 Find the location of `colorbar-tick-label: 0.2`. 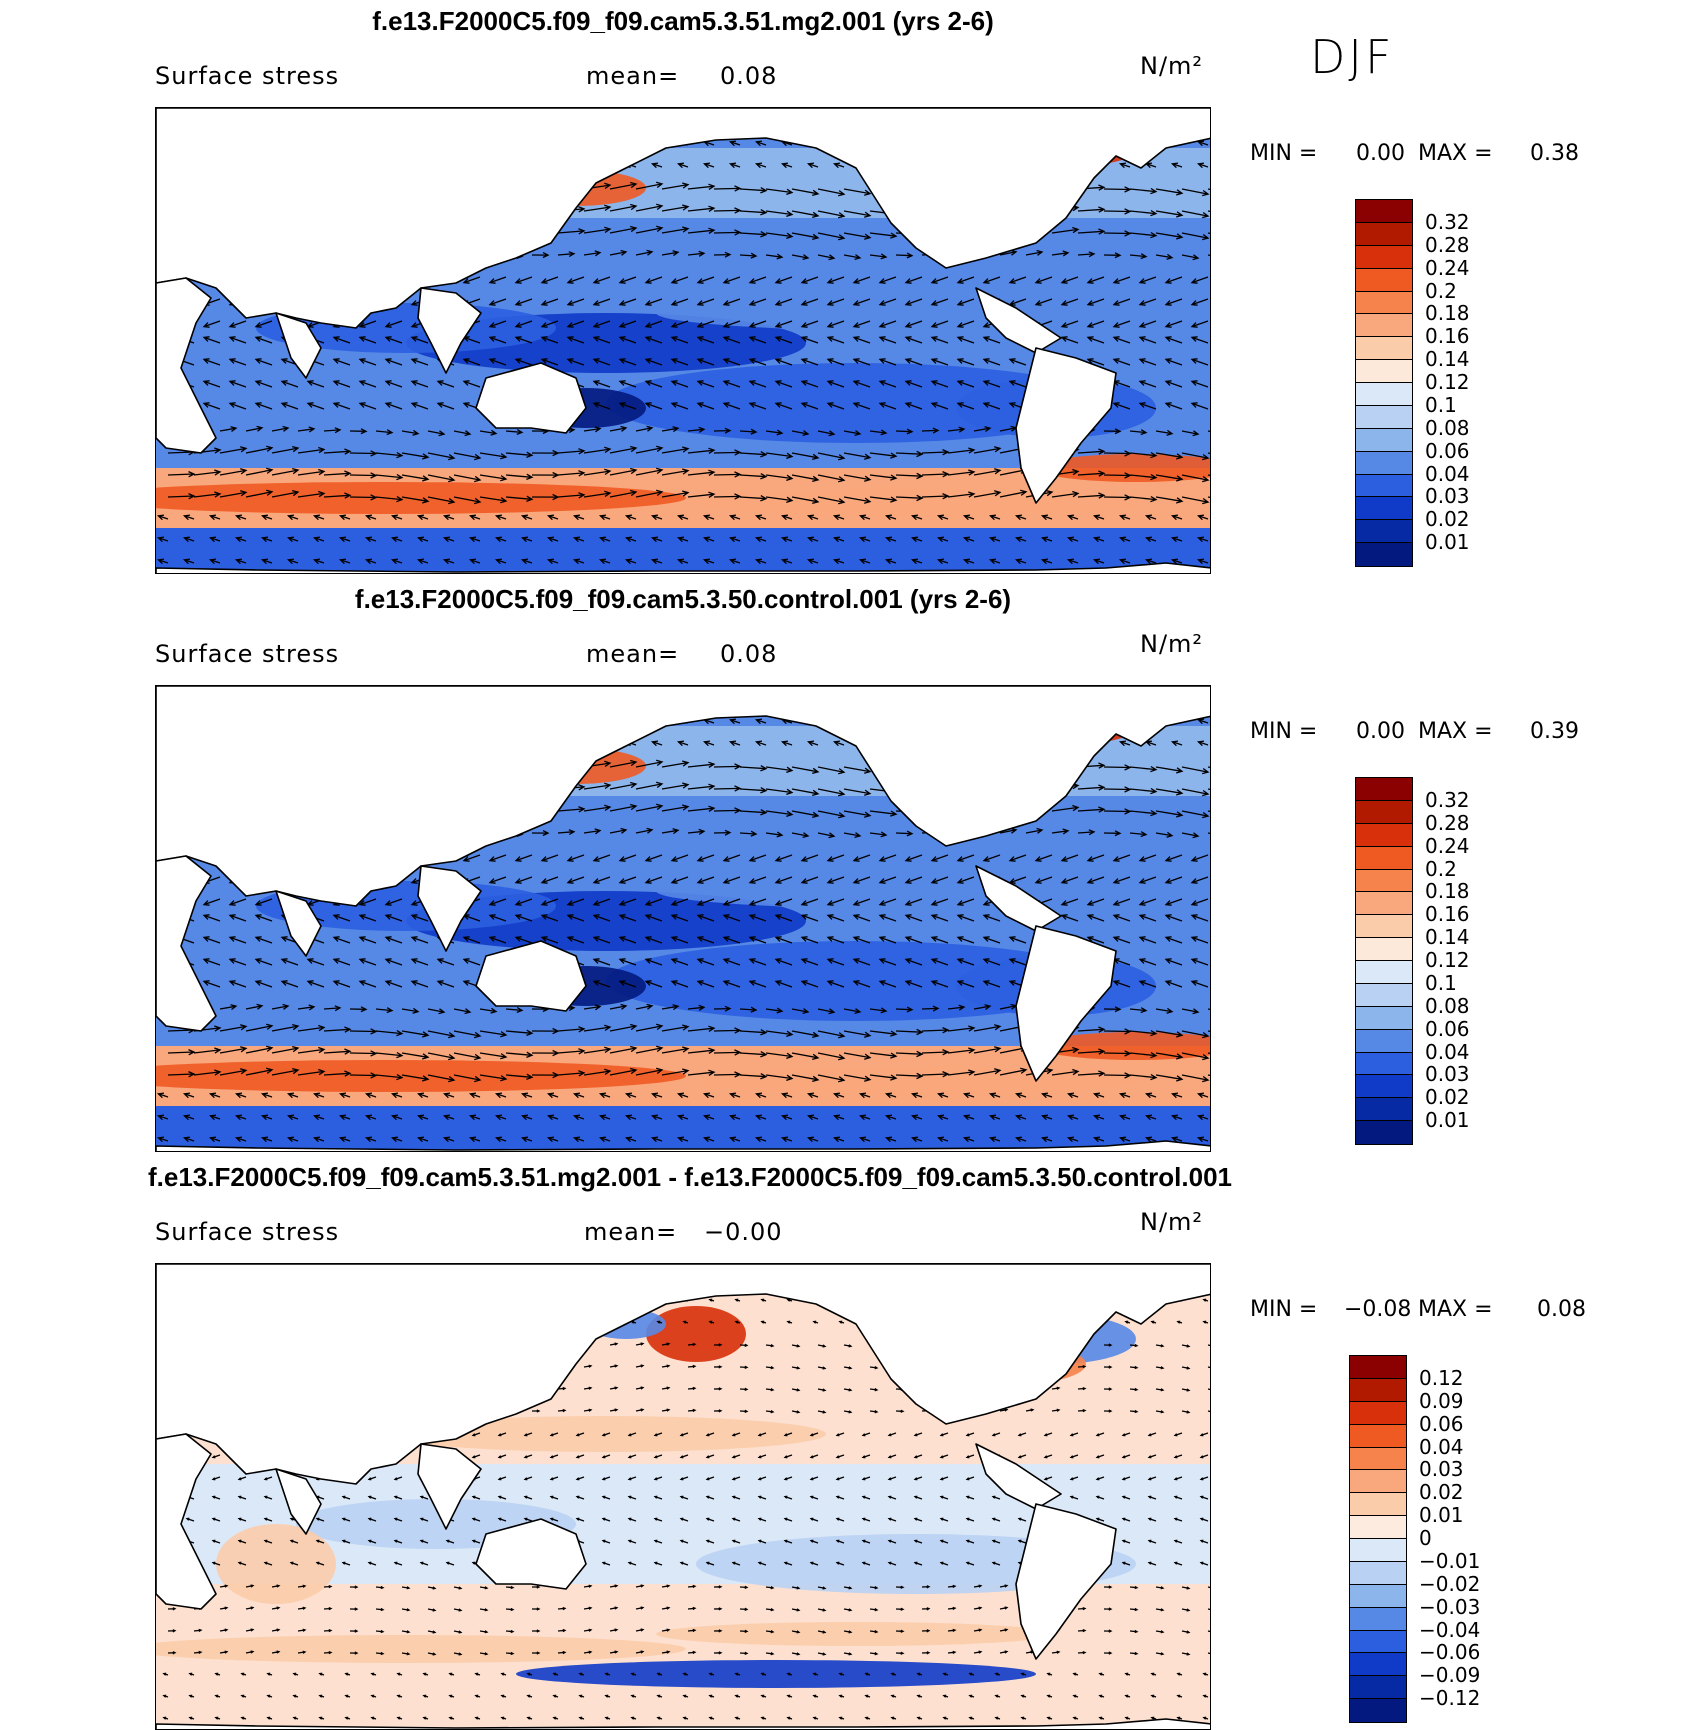

colorbar-tick-label: 0.2 is located at coordinates (1441, 868).